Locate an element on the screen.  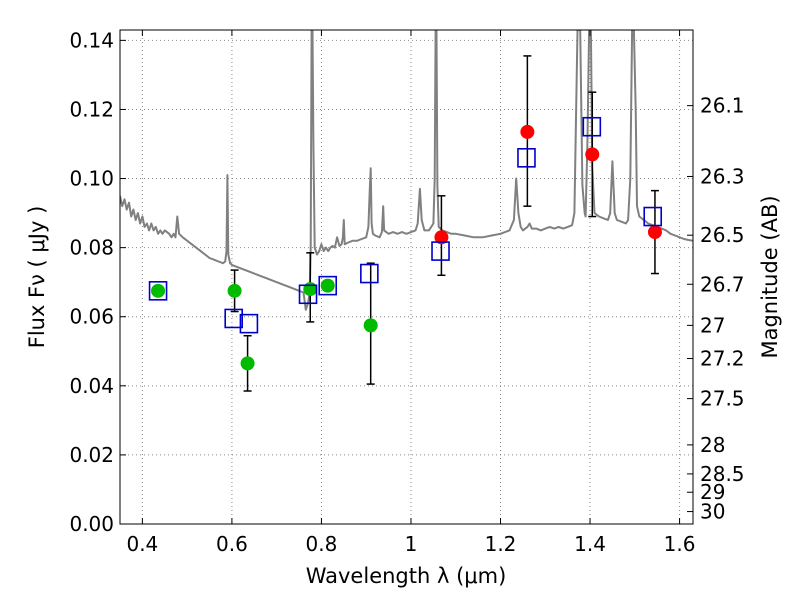
x-tick-label: 1.4 is located at coordinates (590, 544).